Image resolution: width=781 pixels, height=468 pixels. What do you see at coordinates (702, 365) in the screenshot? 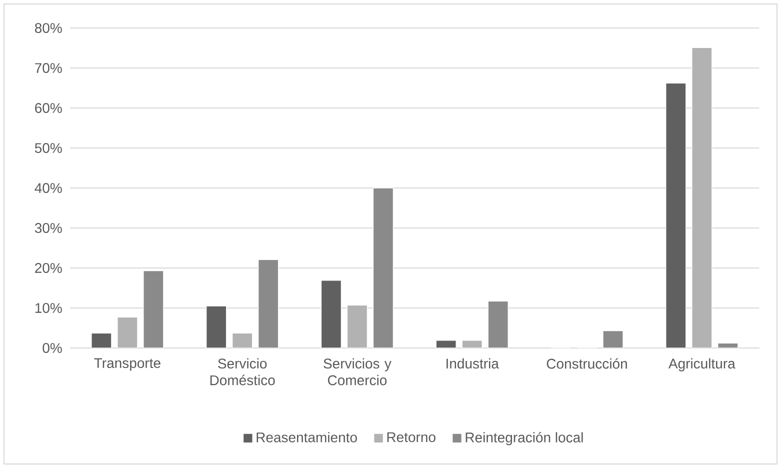
I see `x-tick-label: Agricultura` at bounding box center [702, 365].